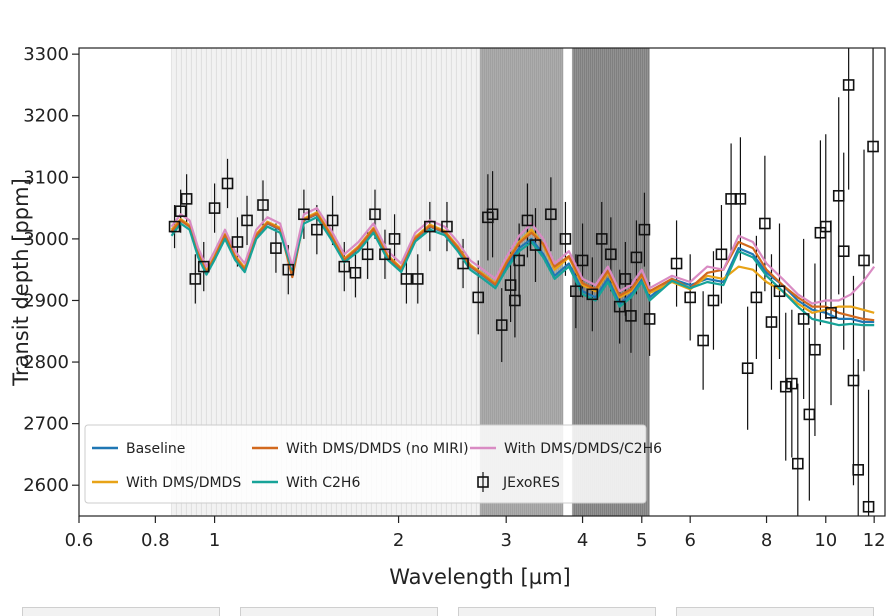 Image resolution: width=892 pixels, height=616 pixels. I want to click on y-tick-label: 2600, so click(46, 485).